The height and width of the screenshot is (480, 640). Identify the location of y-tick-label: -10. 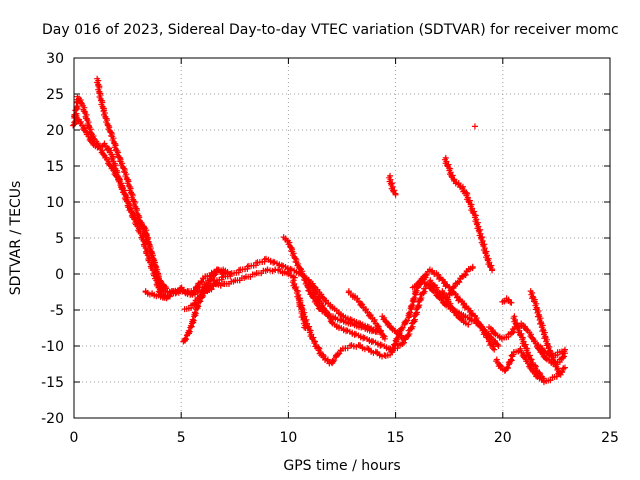
(52, 347).